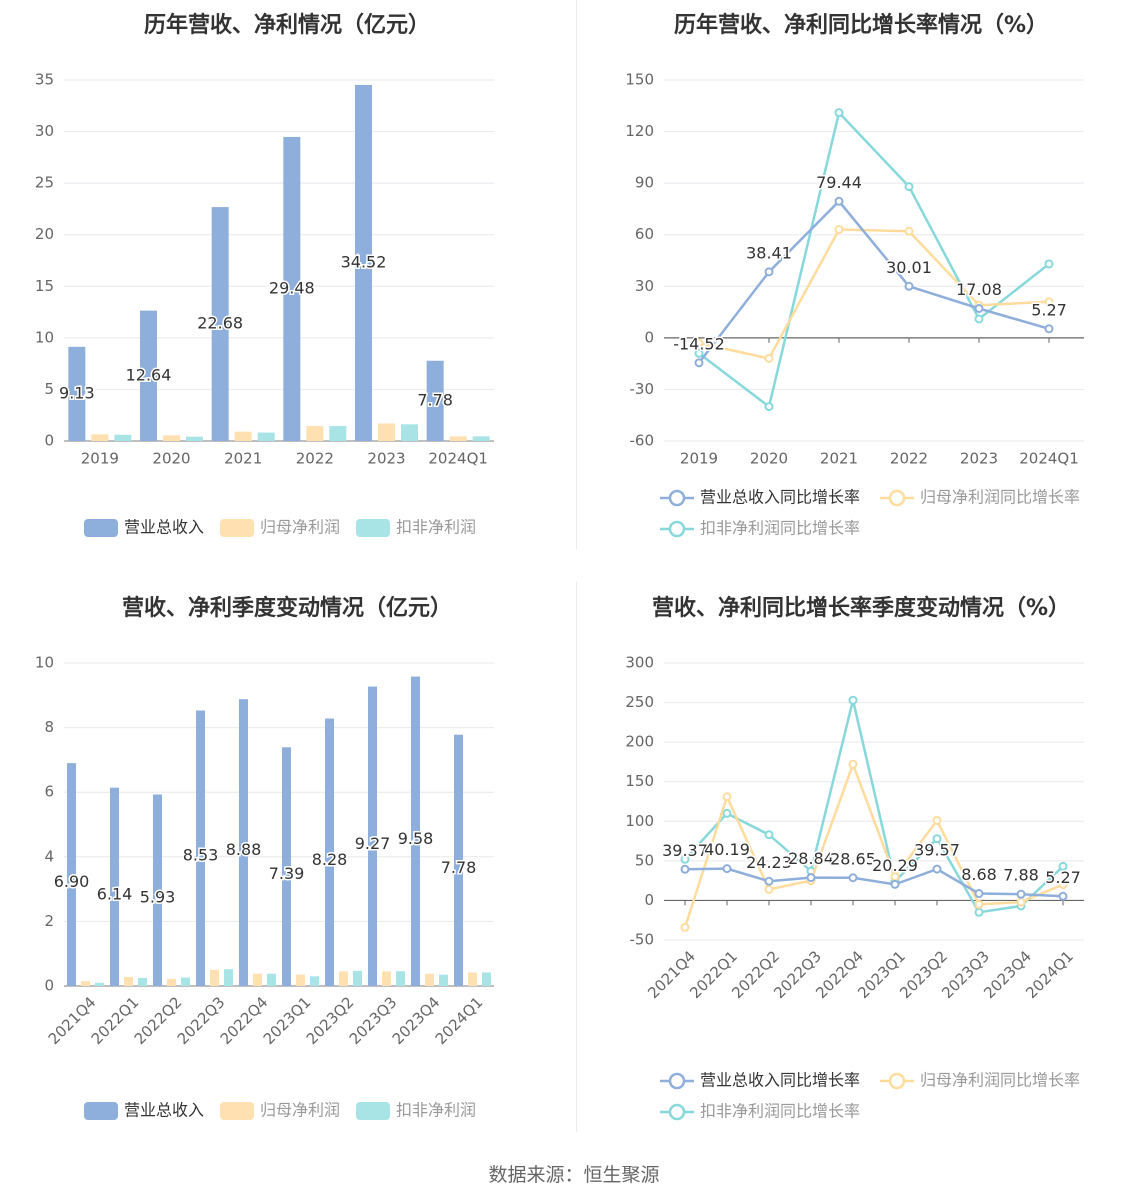 The image size is (1148, 1202). Describe the element at coordinates (980, 1080) in the screenshot. I see `legend-item: 归母净利润同比增长率` at that location.